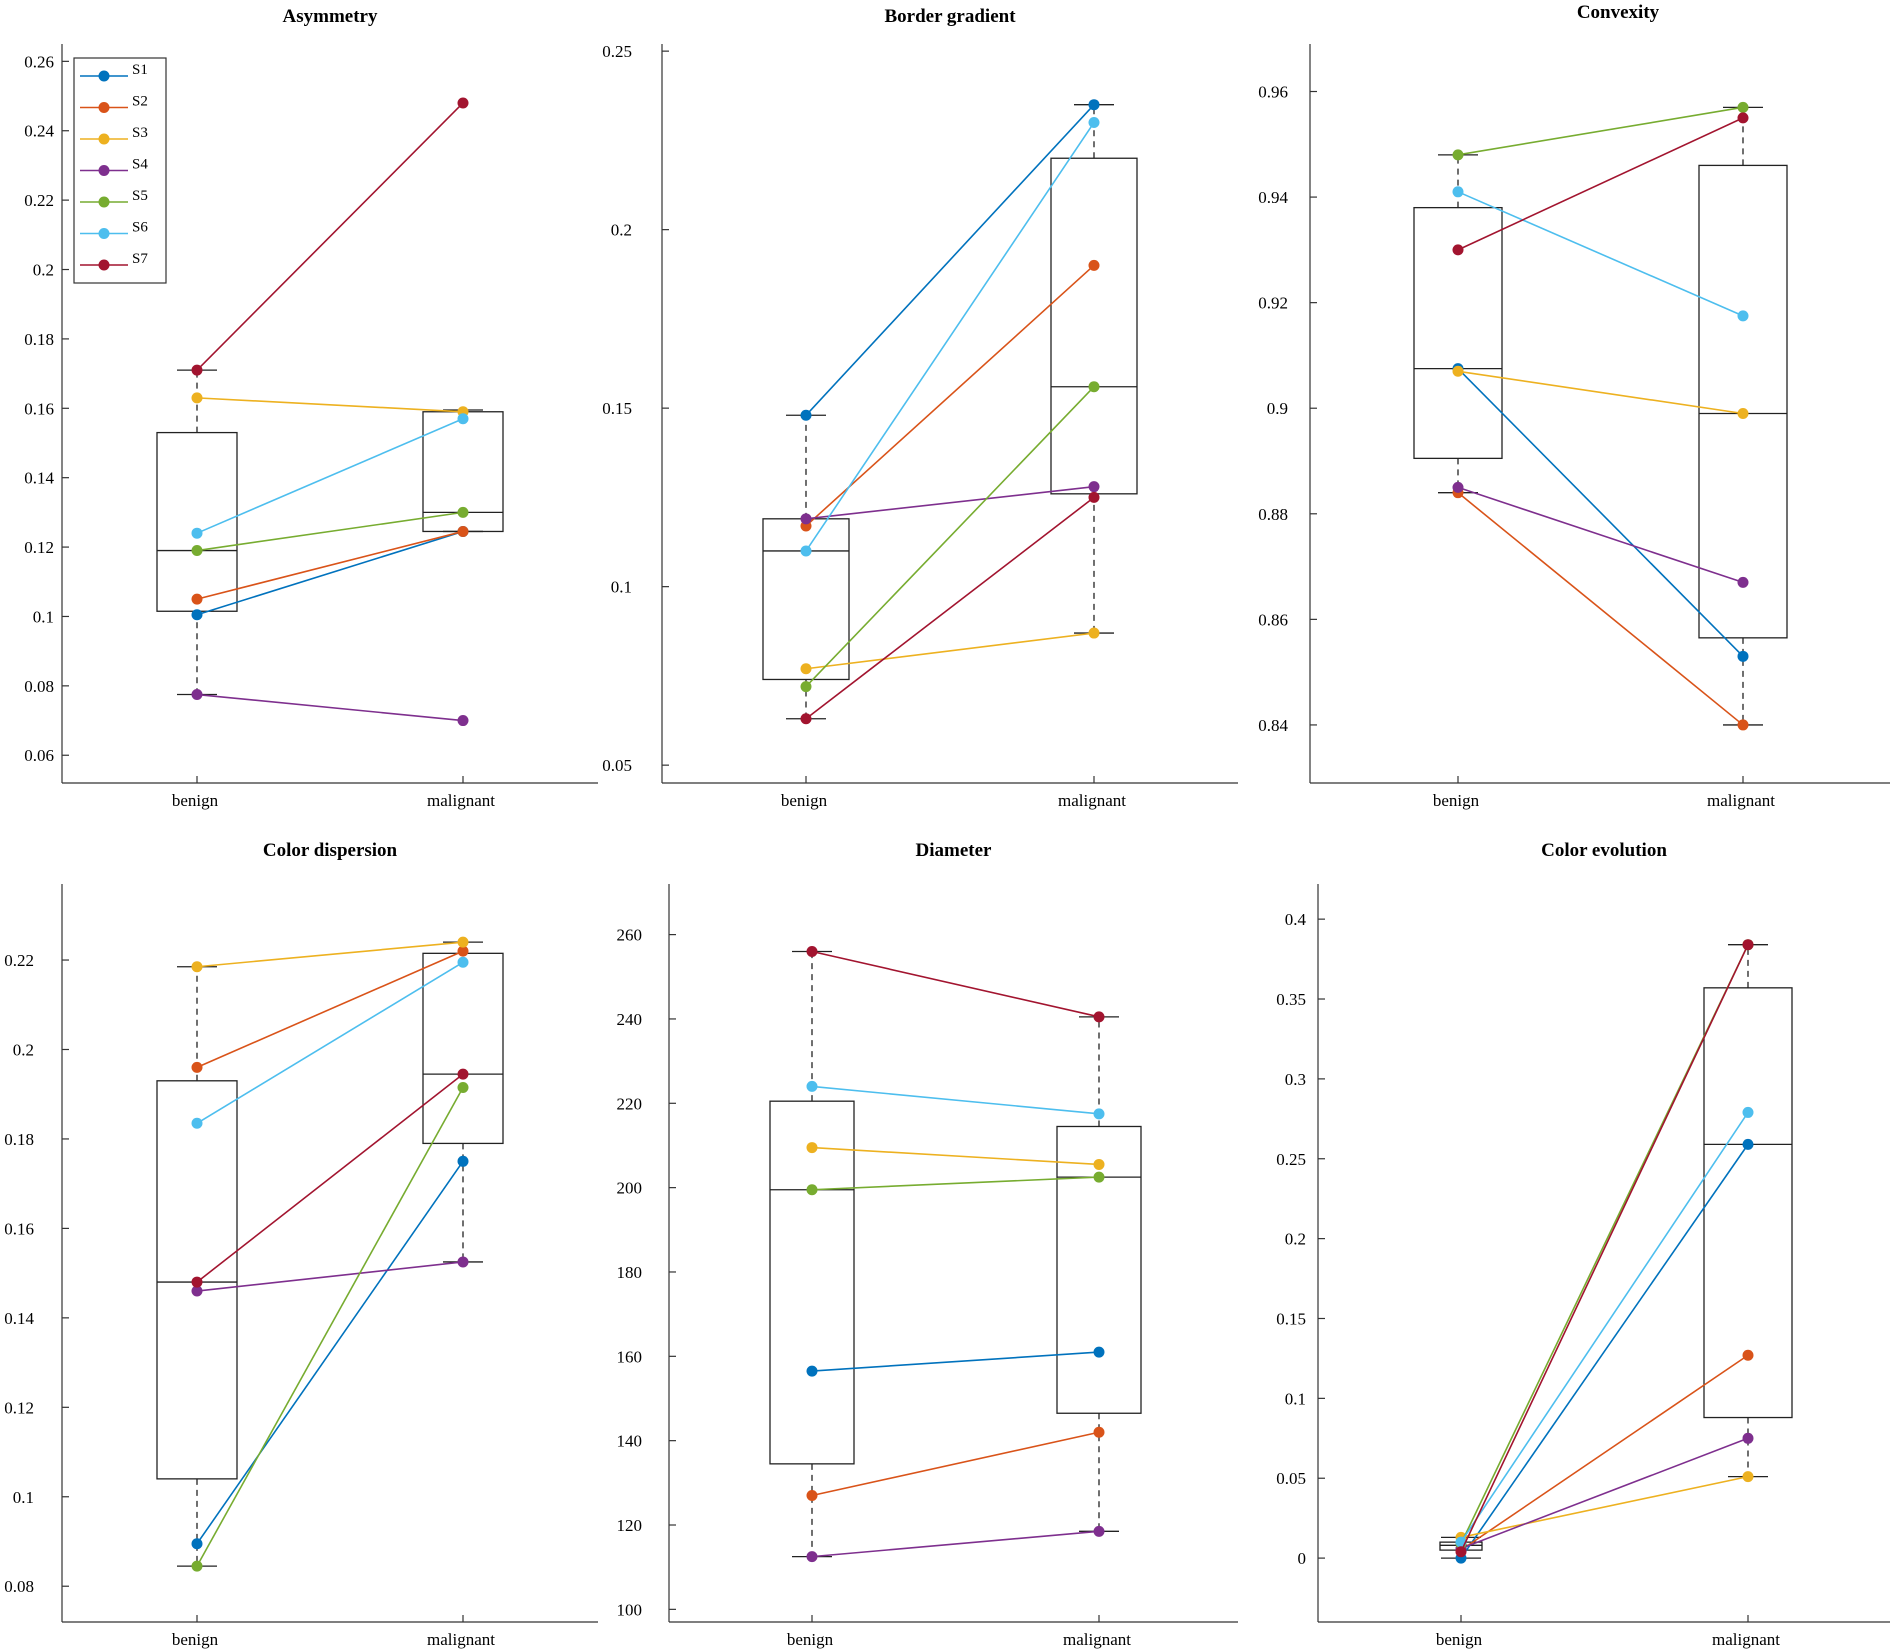  I want to click on y-tick-label: 0.25, so click(617, 51).